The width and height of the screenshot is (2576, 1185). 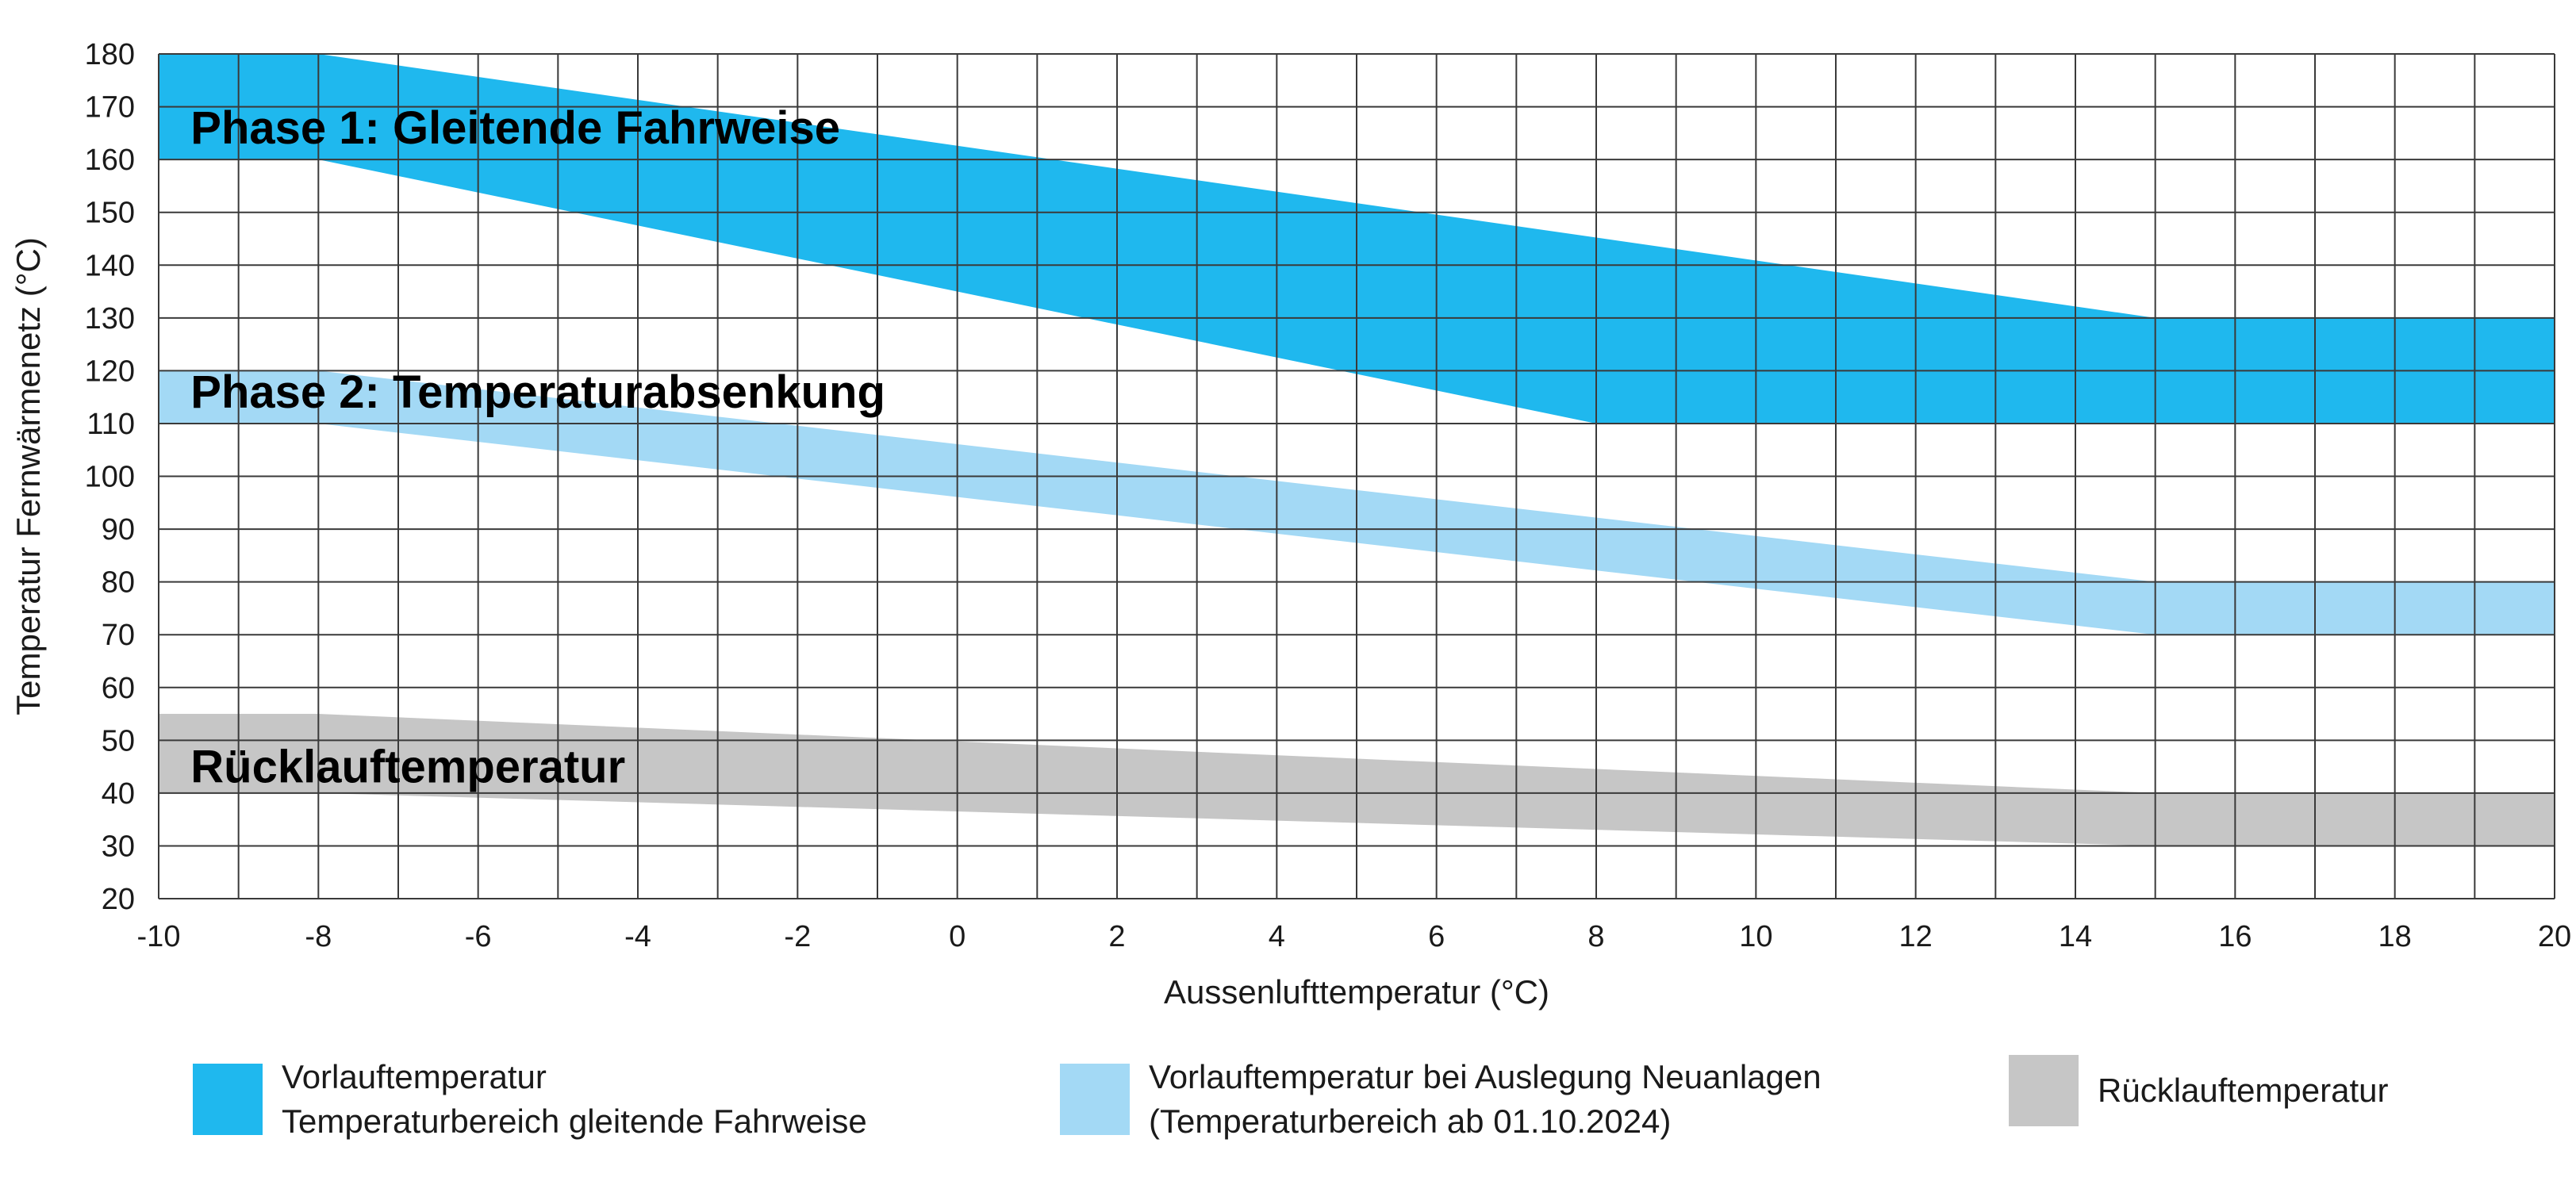 What do you see at coordinates (515, 128) in the screenshot?
I see `band-annotation: Phase 1: Gleitende Fahrweise` at bounding box center [515, 128].